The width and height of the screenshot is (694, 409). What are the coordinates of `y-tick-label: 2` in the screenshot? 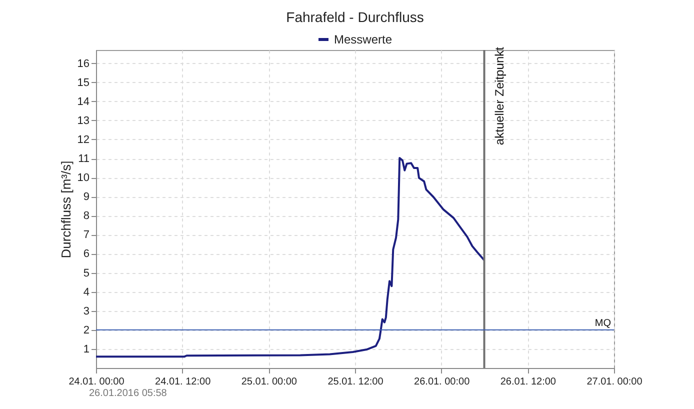 It's located at (86, 330).